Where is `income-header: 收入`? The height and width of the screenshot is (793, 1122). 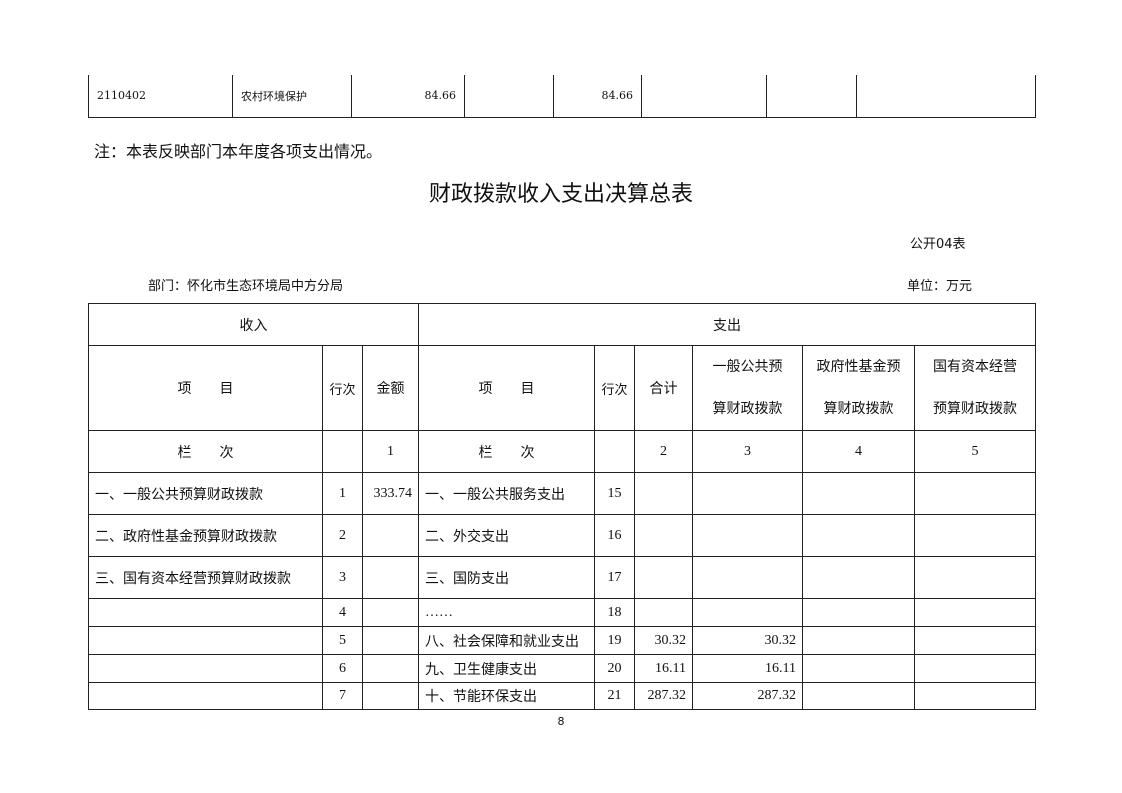 income-header: 收入 is located at coordinates (253, 324).